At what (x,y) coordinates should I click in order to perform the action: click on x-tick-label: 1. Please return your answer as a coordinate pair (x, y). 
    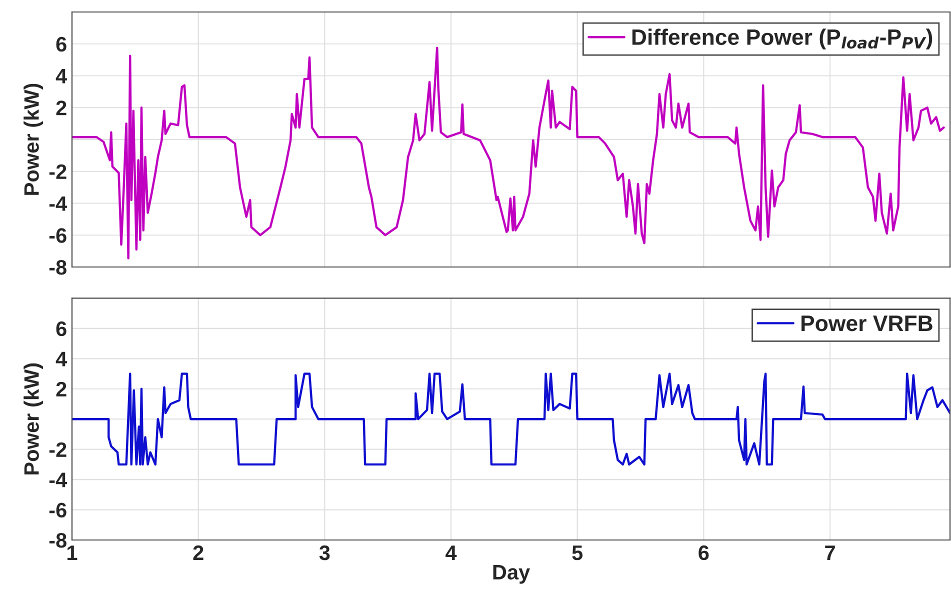
    Looking at the image, I should click on (73, 553).